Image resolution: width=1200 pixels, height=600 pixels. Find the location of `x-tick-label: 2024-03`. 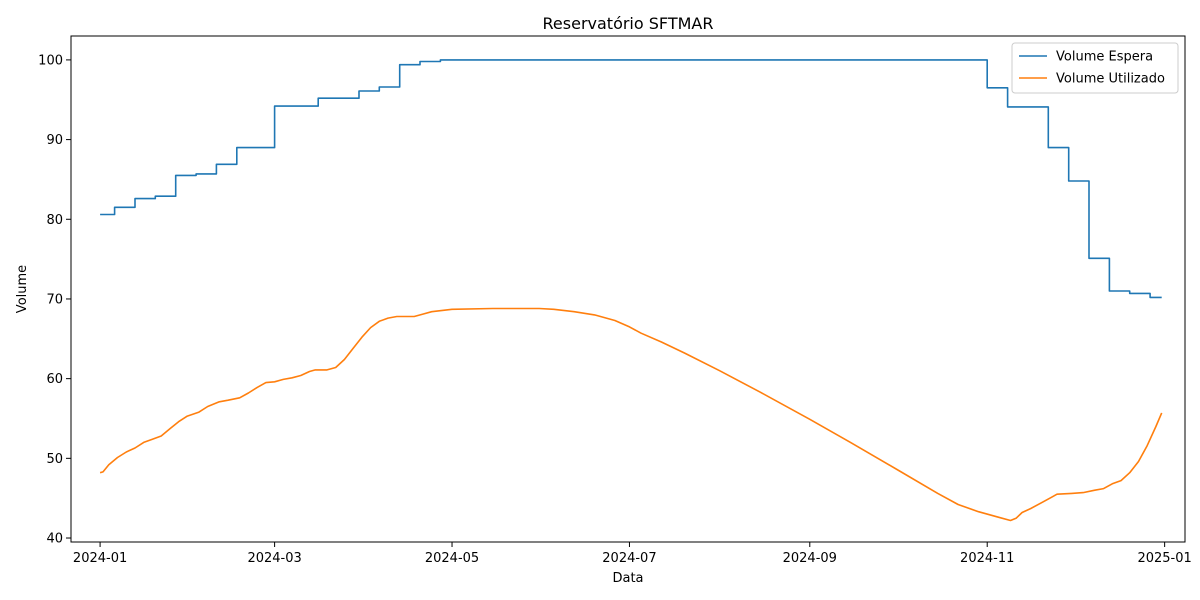

x-tick-label: 2024-03 is located at coordinates (274, 558).